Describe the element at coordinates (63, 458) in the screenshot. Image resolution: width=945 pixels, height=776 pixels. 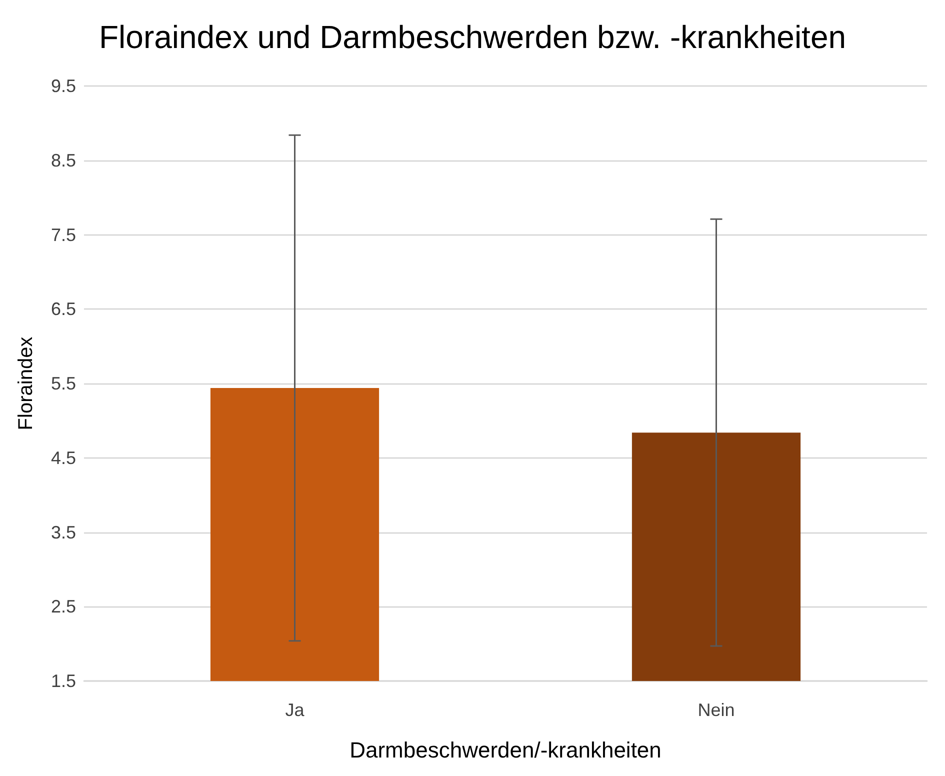
I see `y-tick-label: 4.5` at that location.